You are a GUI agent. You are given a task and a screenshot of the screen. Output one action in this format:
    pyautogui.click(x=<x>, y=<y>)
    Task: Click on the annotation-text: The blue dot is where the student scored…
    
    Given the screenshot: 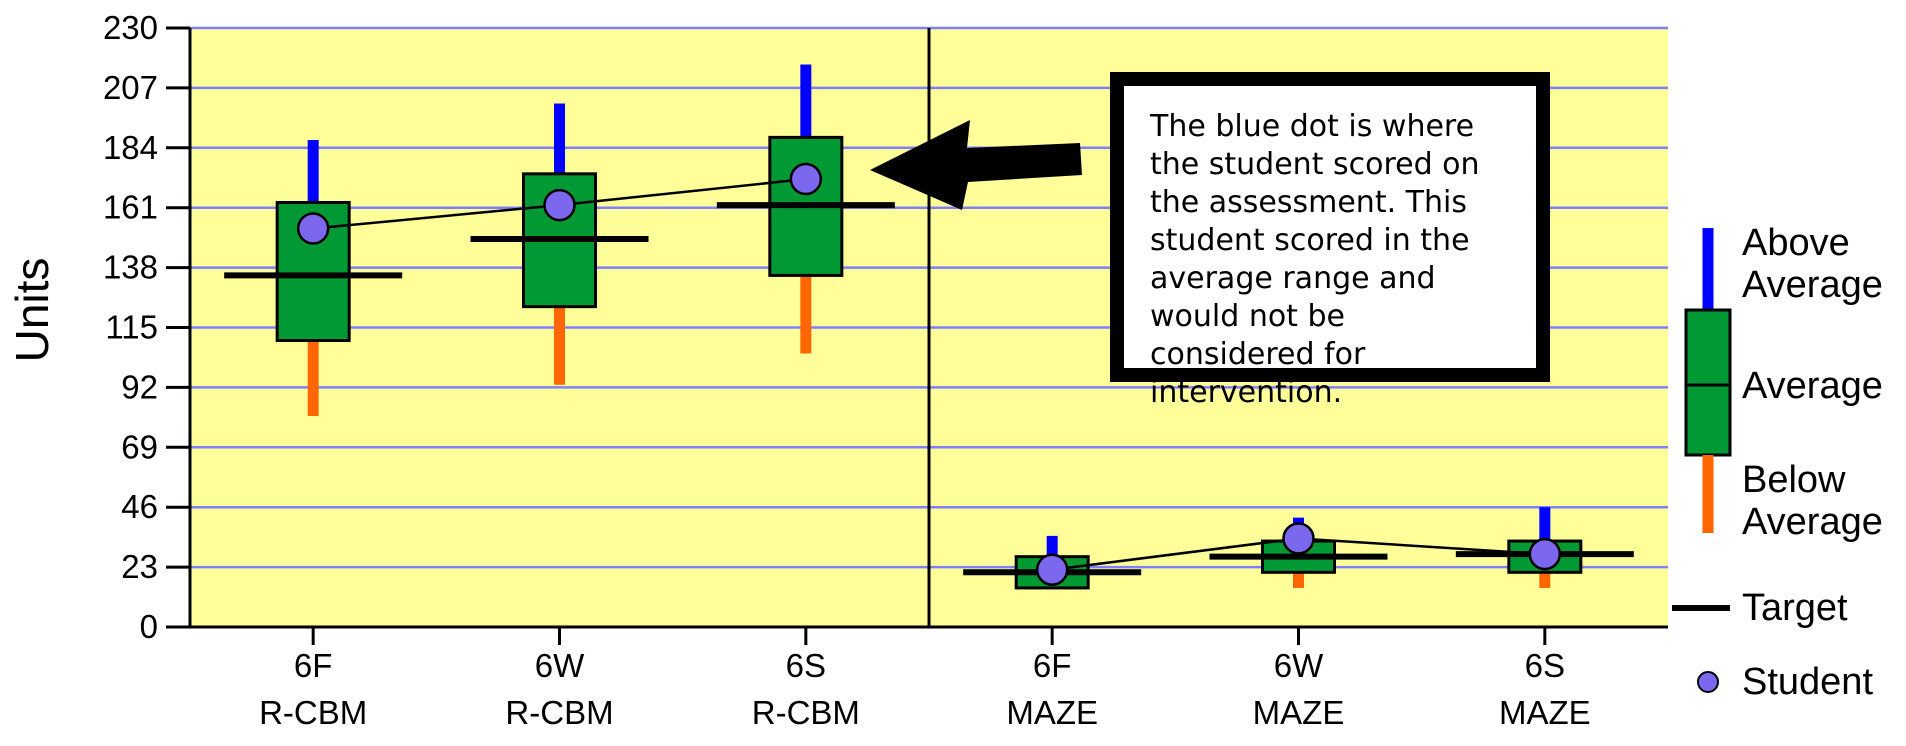 What is the action you would take?
    pyautogui.click(x=1315, y=259)
    